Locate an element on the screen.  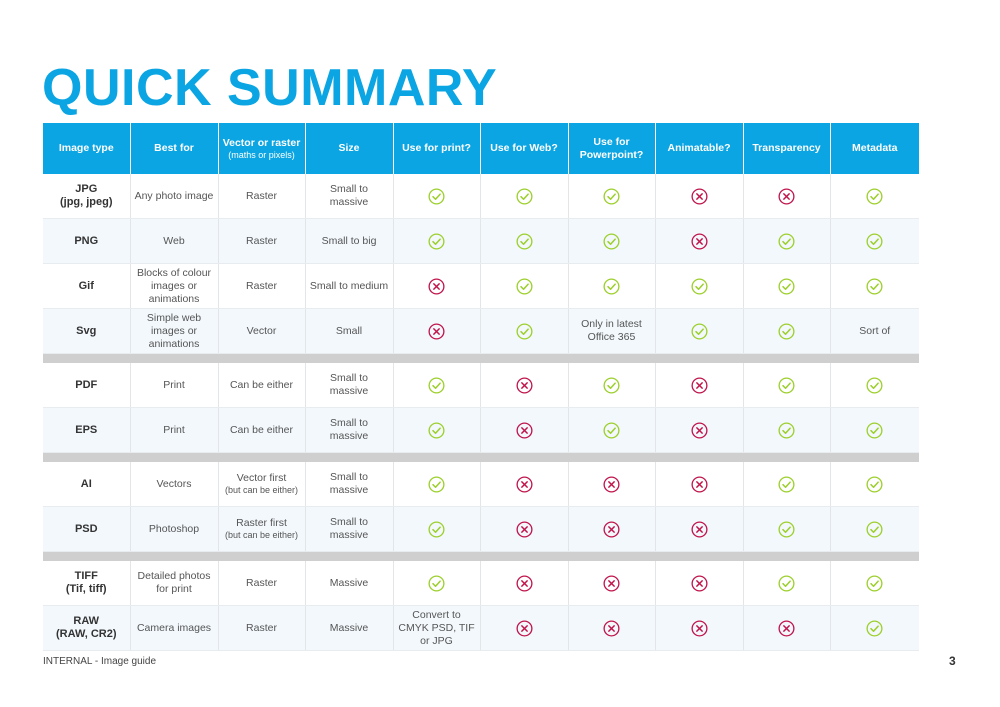
cell-image-type: Svg is located at coordinates (87, 331).